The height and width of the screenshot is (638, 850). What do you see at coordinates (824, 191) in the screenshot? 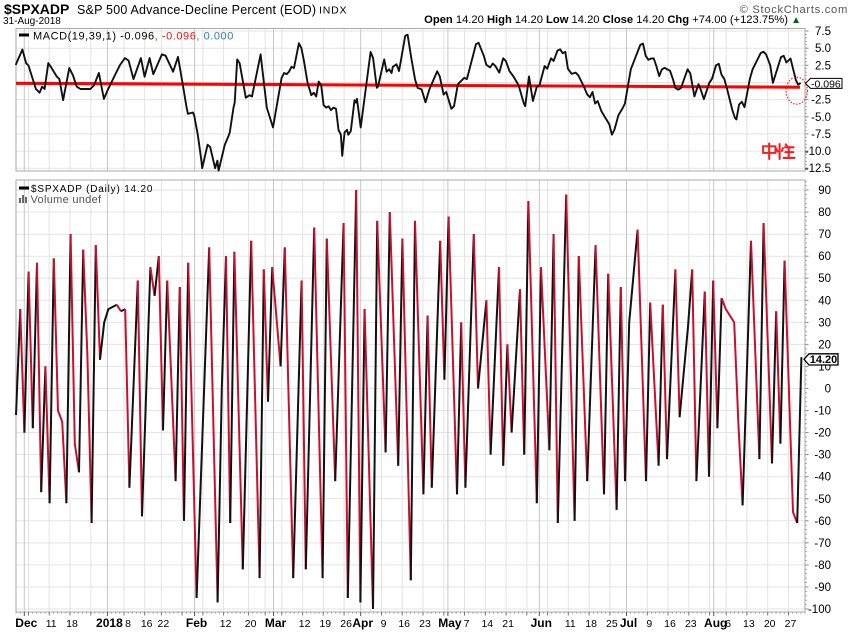
I see `svg-text: 90` at bounding box center [824, 191].